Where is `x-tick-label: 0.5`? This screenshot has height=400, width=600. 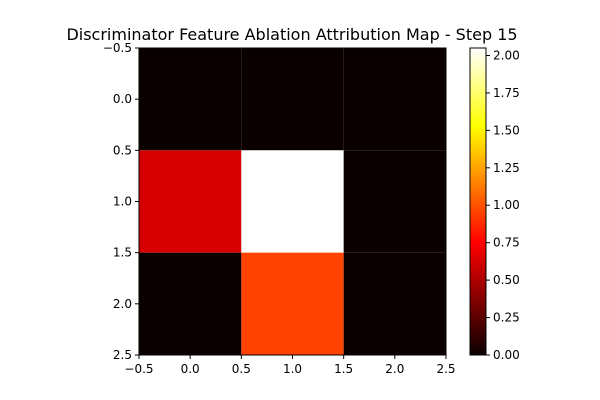 x-tick-label: 0.5 is located at coordinates (241, 369).